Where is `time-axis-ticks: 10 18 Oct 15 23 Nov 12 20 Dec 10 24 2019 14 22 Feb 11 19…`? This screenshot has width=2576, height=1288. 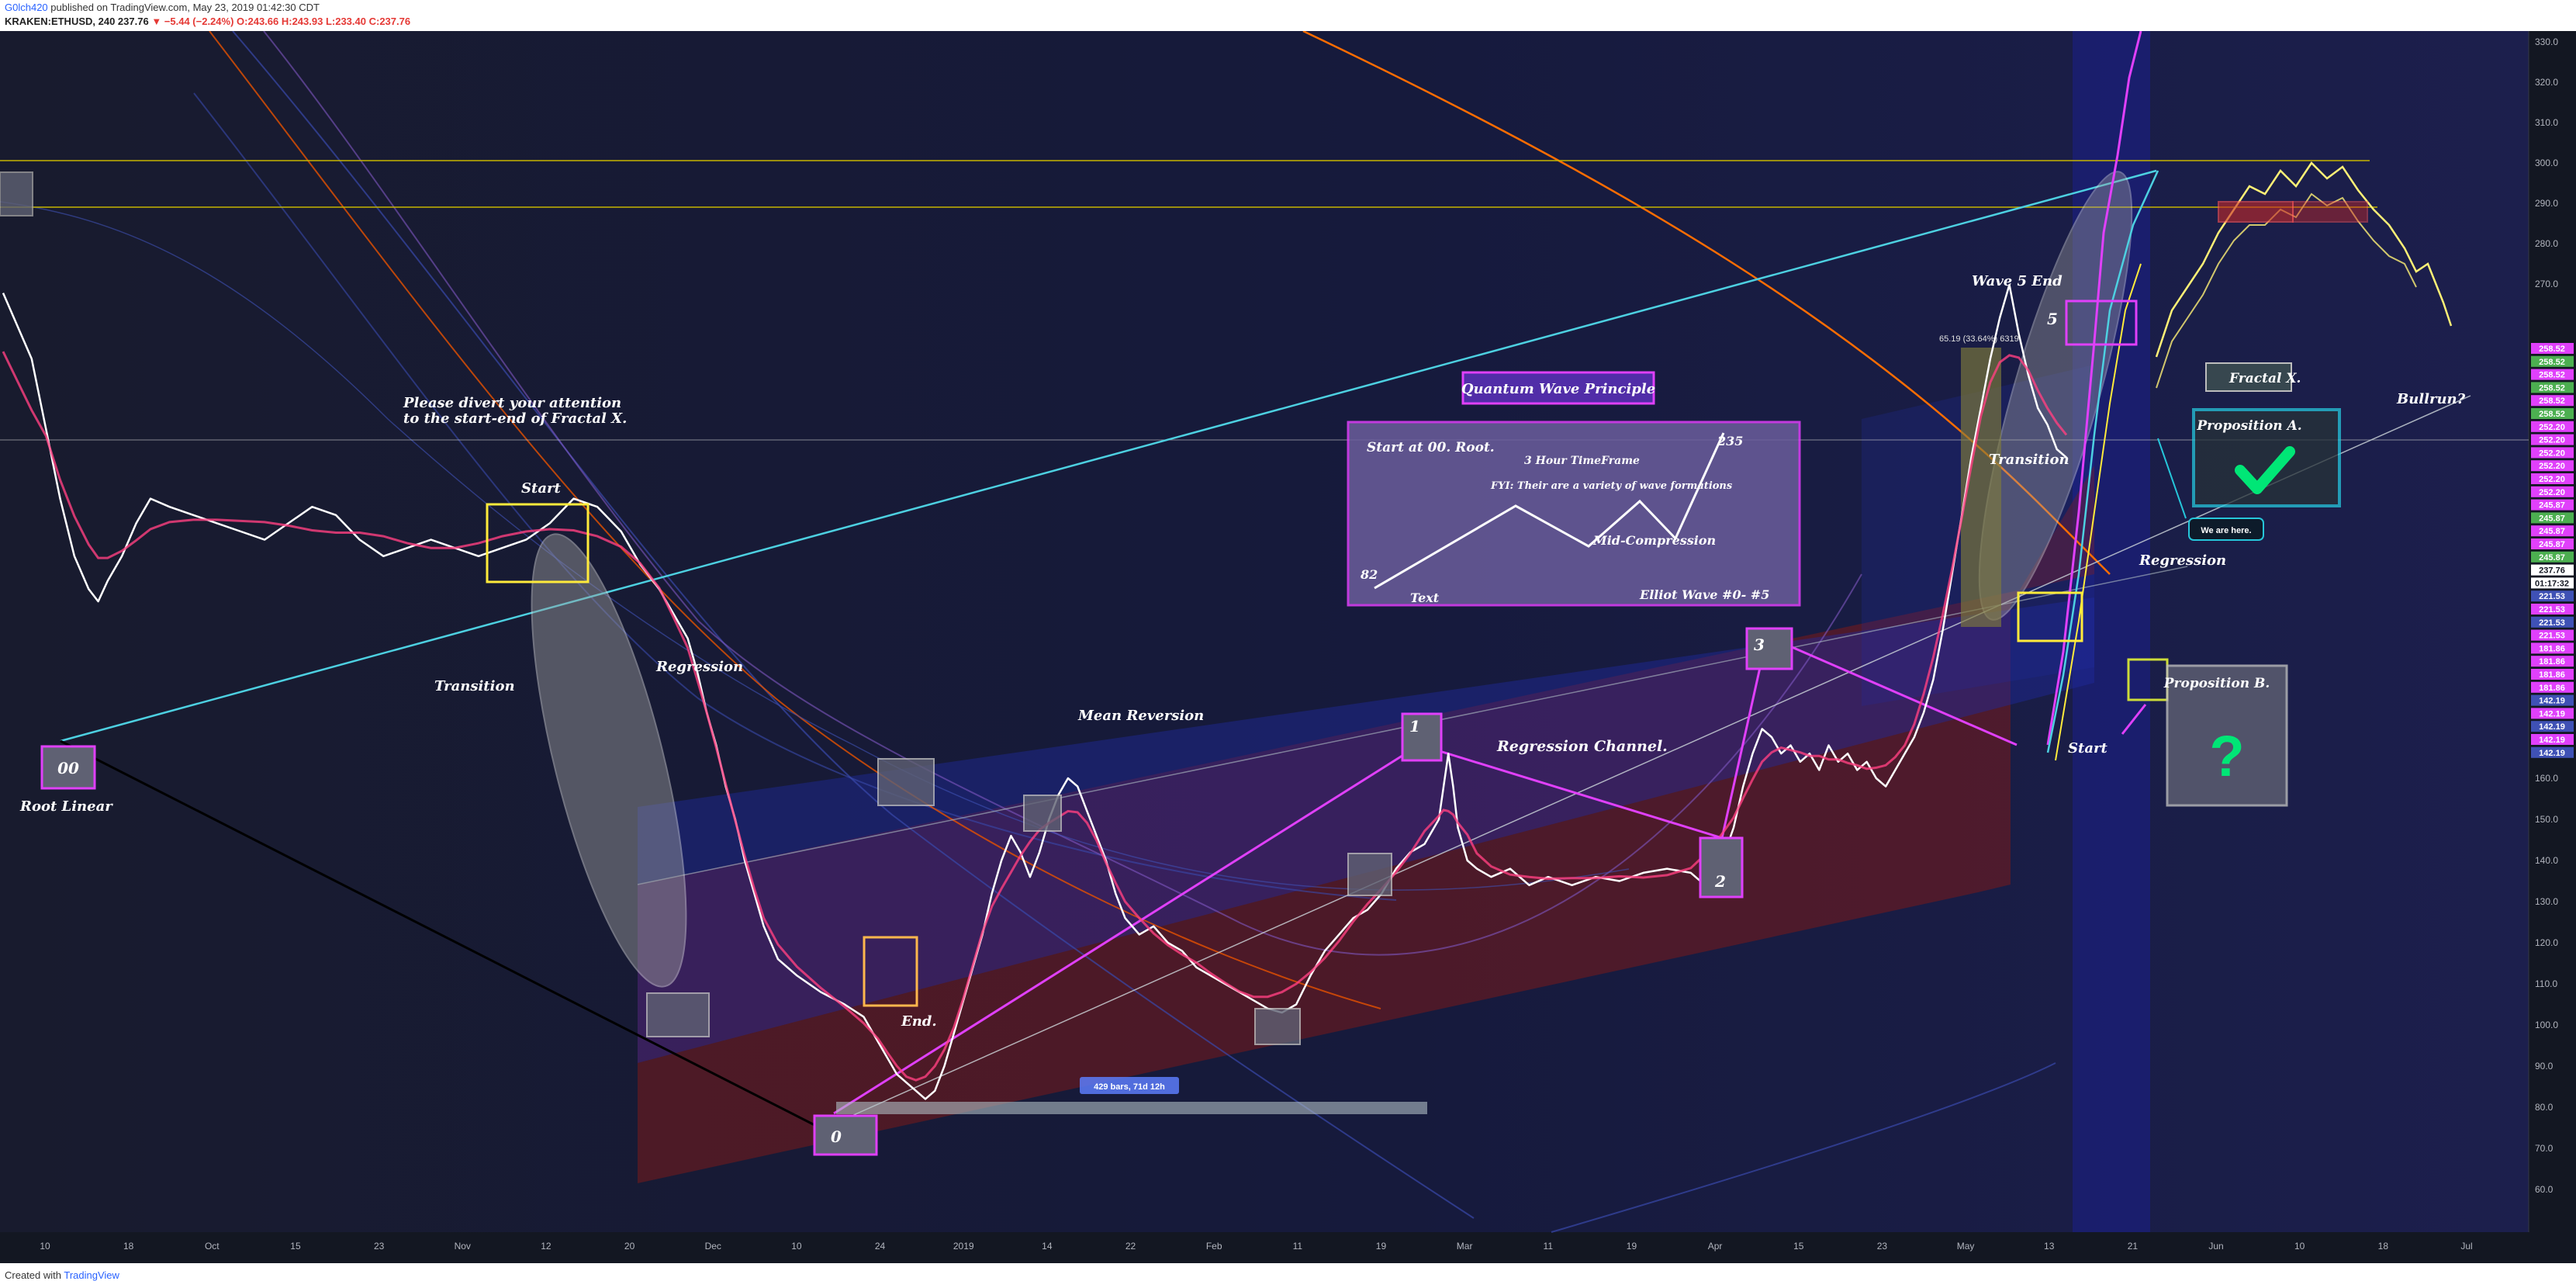 time-axis-ticks: 10 18 Oct 15 23 Nov 12 20 Dec 10 24 2019 14 22 Feb 11 19… is located at coordinates (1256, 1246).